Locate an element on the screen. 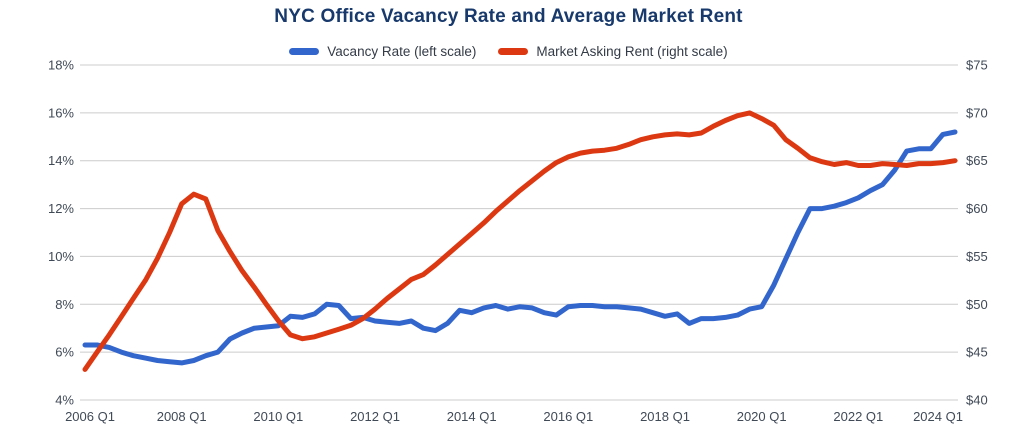 This screenshot has height=446, width=1017. left-axis-tick-label: 10% is located at coordinates (61, 256).